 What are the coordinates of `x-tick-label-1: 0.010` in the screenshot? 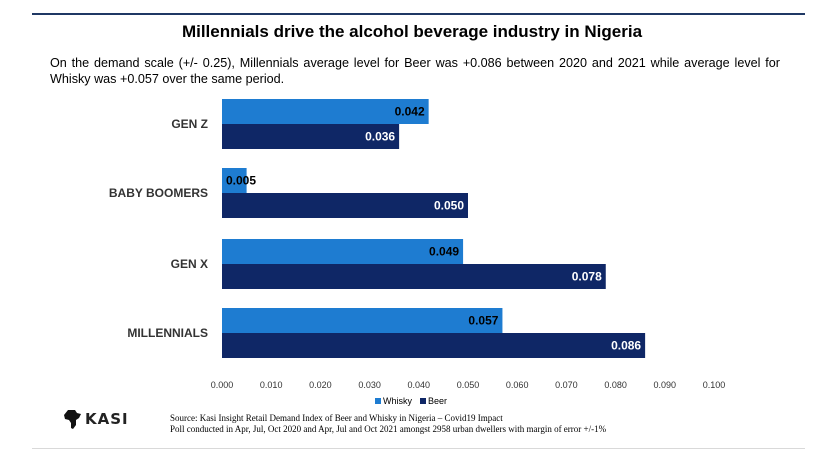 It's located at (271, 385).